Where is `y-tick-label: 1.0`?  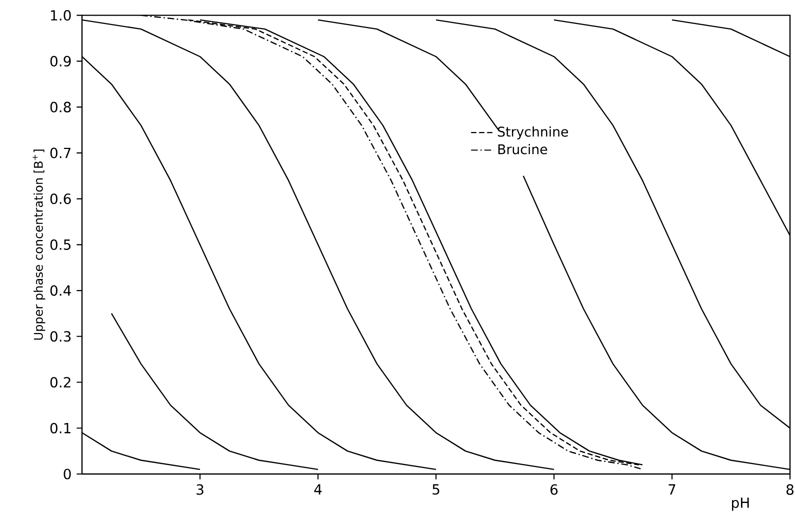 y-tick-label: 1.0 is located at coordinates (61, 15).